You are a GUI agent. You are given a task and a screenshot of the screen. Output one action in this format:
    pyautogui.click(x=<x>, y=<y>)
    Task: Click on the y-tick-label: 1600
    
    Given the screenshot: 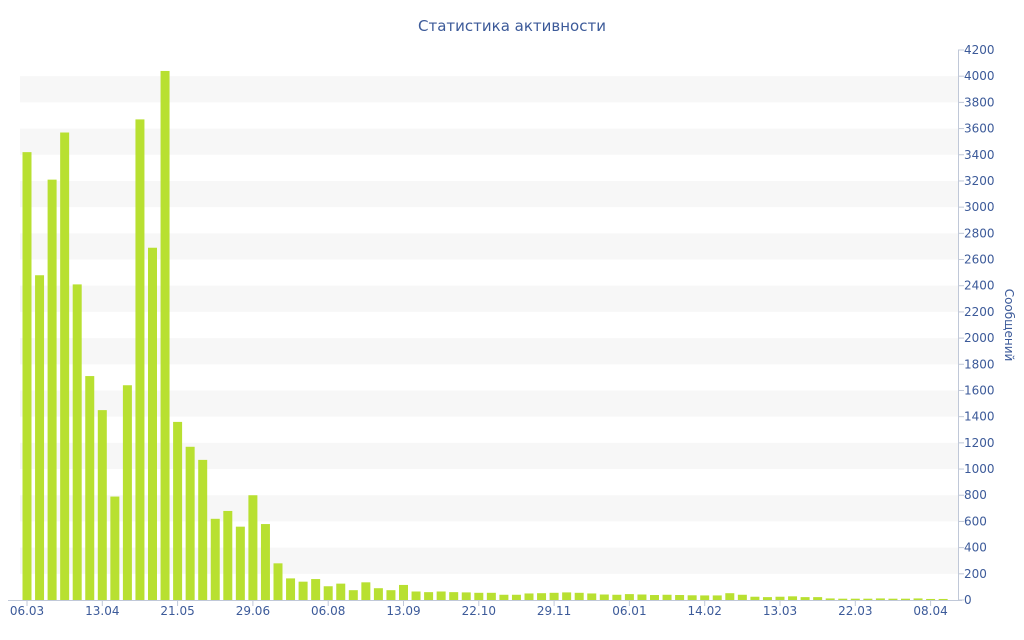 What is the action you would take?
    pyautogui.click(x=979, y=390)
    